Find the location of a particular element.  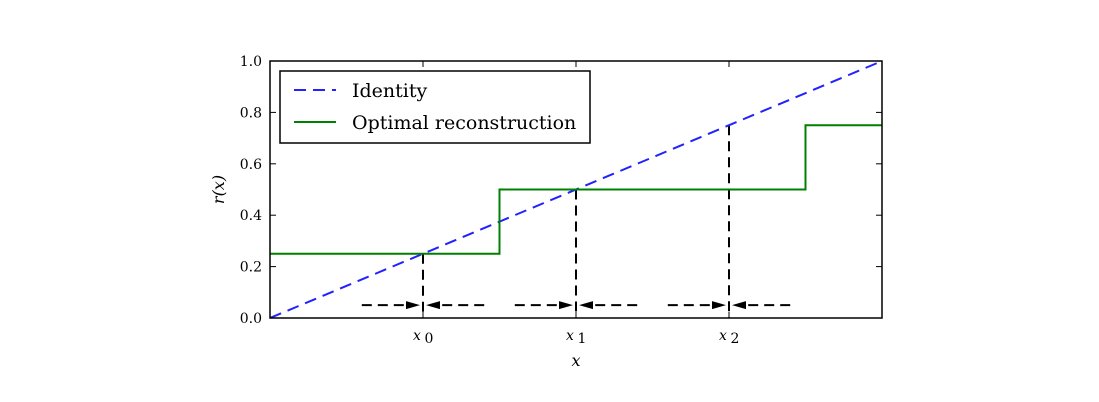

y-tick-label: 1.0 is located at coordinates (251, 62).